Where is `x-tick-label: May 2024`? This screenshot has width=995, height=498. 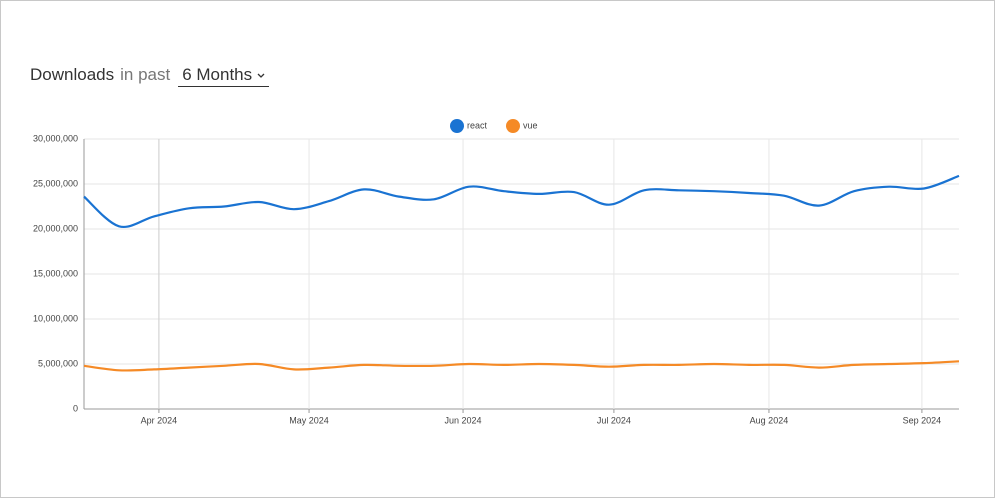
x-tick-label: May 2024 is located at coordinates (309, 420).